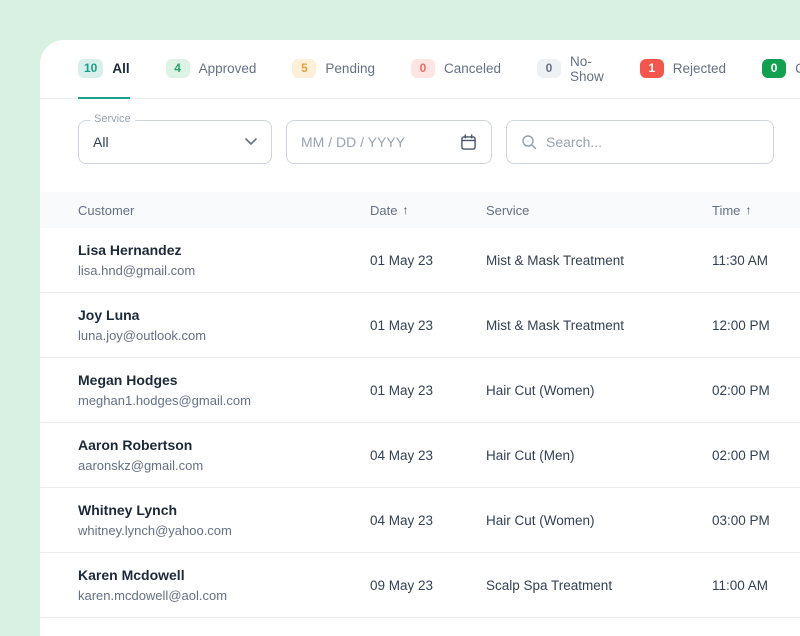 This screenshot has height=636, width=800. Describe the element at coordinates (797, 68) in the screenshot. I see `tab-completed-label: Completed` at that location.